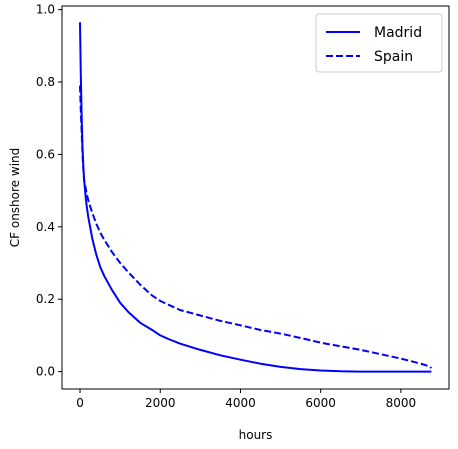 The height and width of the screenshot is (449, 458). I want to click on x-tick-label: 6000, so click(320, 403).